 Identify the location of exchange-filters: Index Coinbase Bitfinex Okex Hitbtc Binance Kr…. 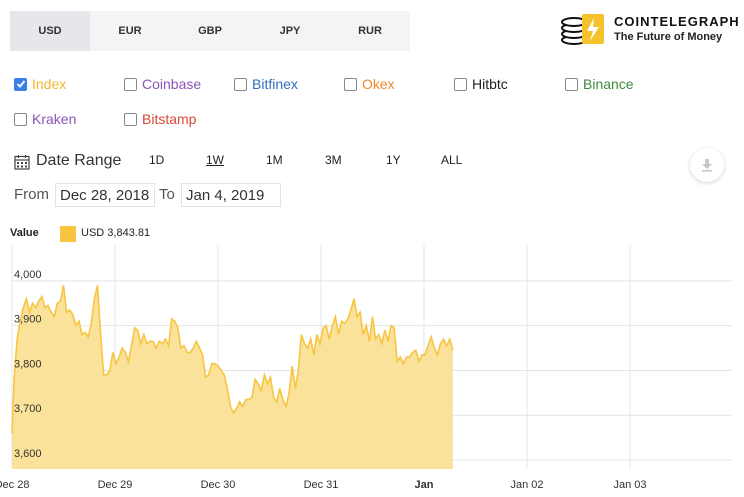
(374, 104).